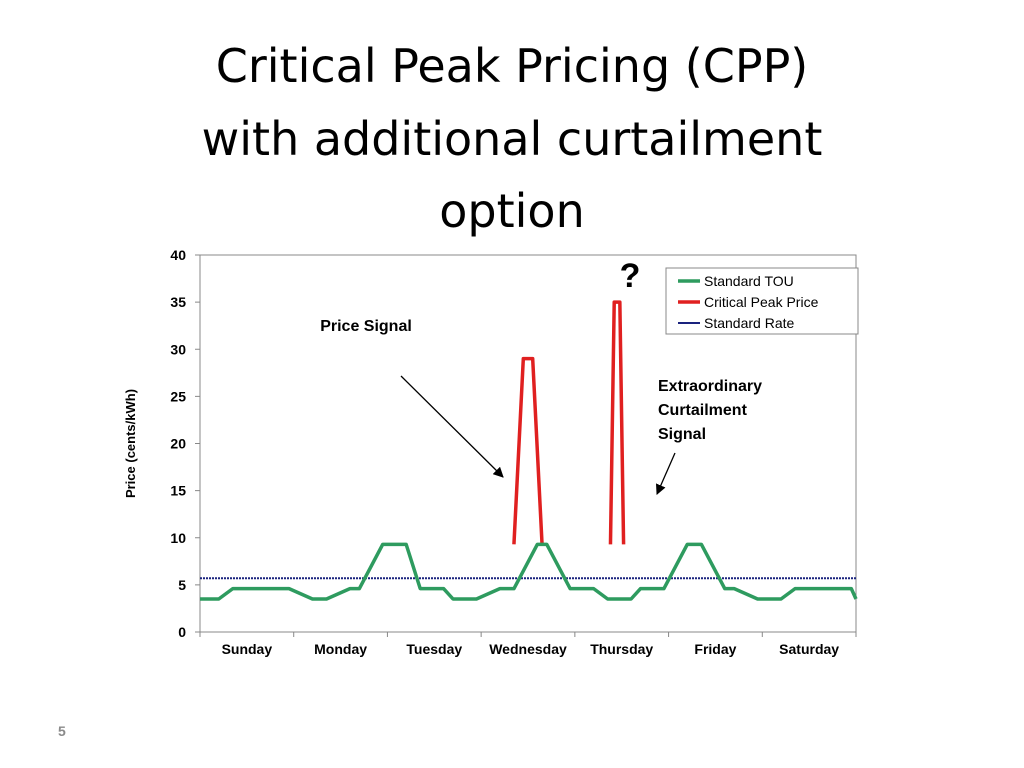  What do you see at coordinates (749, 281) in the screenshot?
I see `legend-label: Standard TOU` at bounding box center [749, 281].